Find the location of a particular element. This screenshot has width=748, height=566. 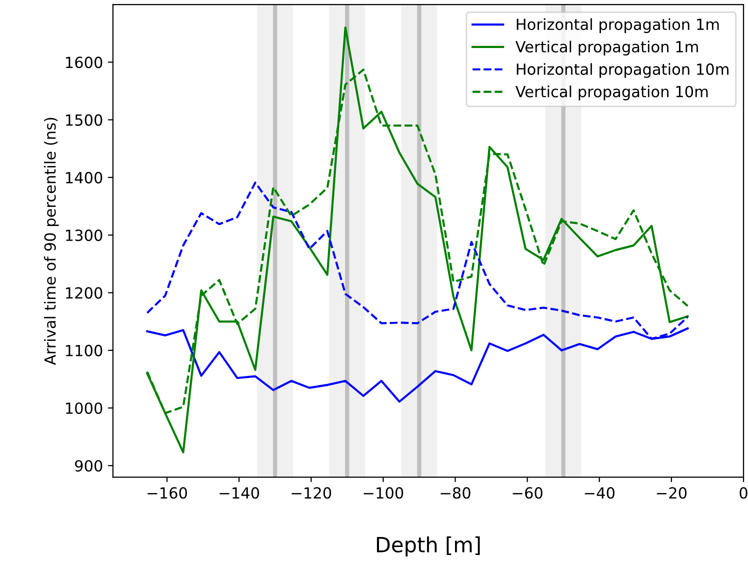

y-axis-title: Arrival time of 90 percentile (ns) is located at coordinates (51, 241).